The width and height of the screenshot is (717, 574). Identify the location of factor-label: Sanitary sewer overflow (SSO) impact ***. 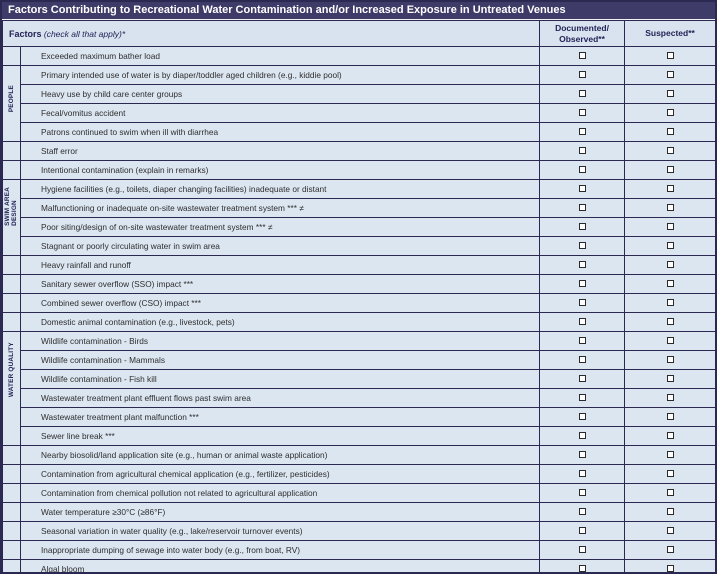
(280, 284).